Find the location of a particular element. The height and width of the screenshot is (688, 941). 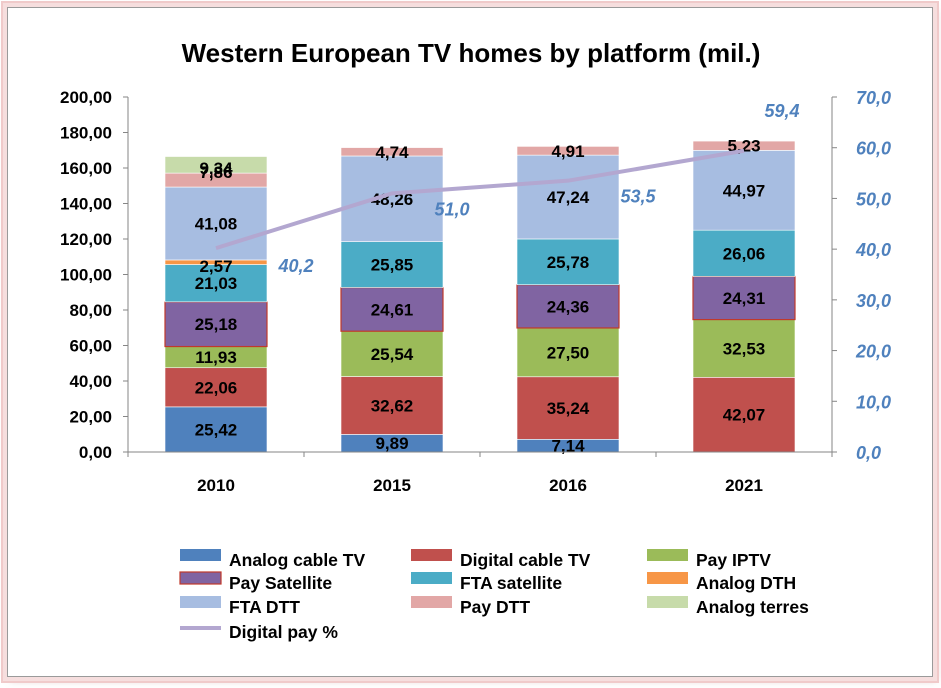

x-axis: 2010 2015 2016 2021 is located at coordinates (480, 473).